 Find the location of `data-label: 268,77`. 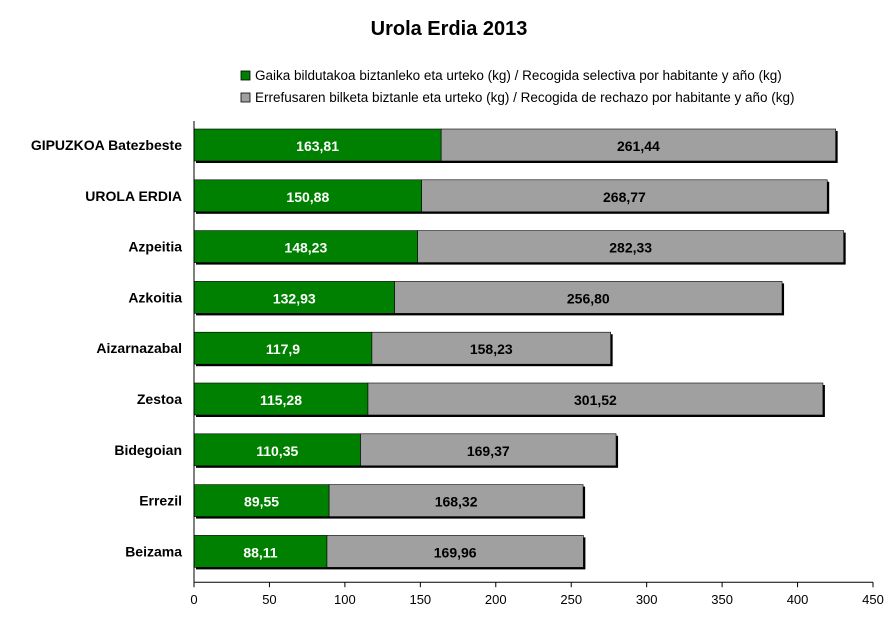

data-label: 268,77 is located at coordinates (624, 197).